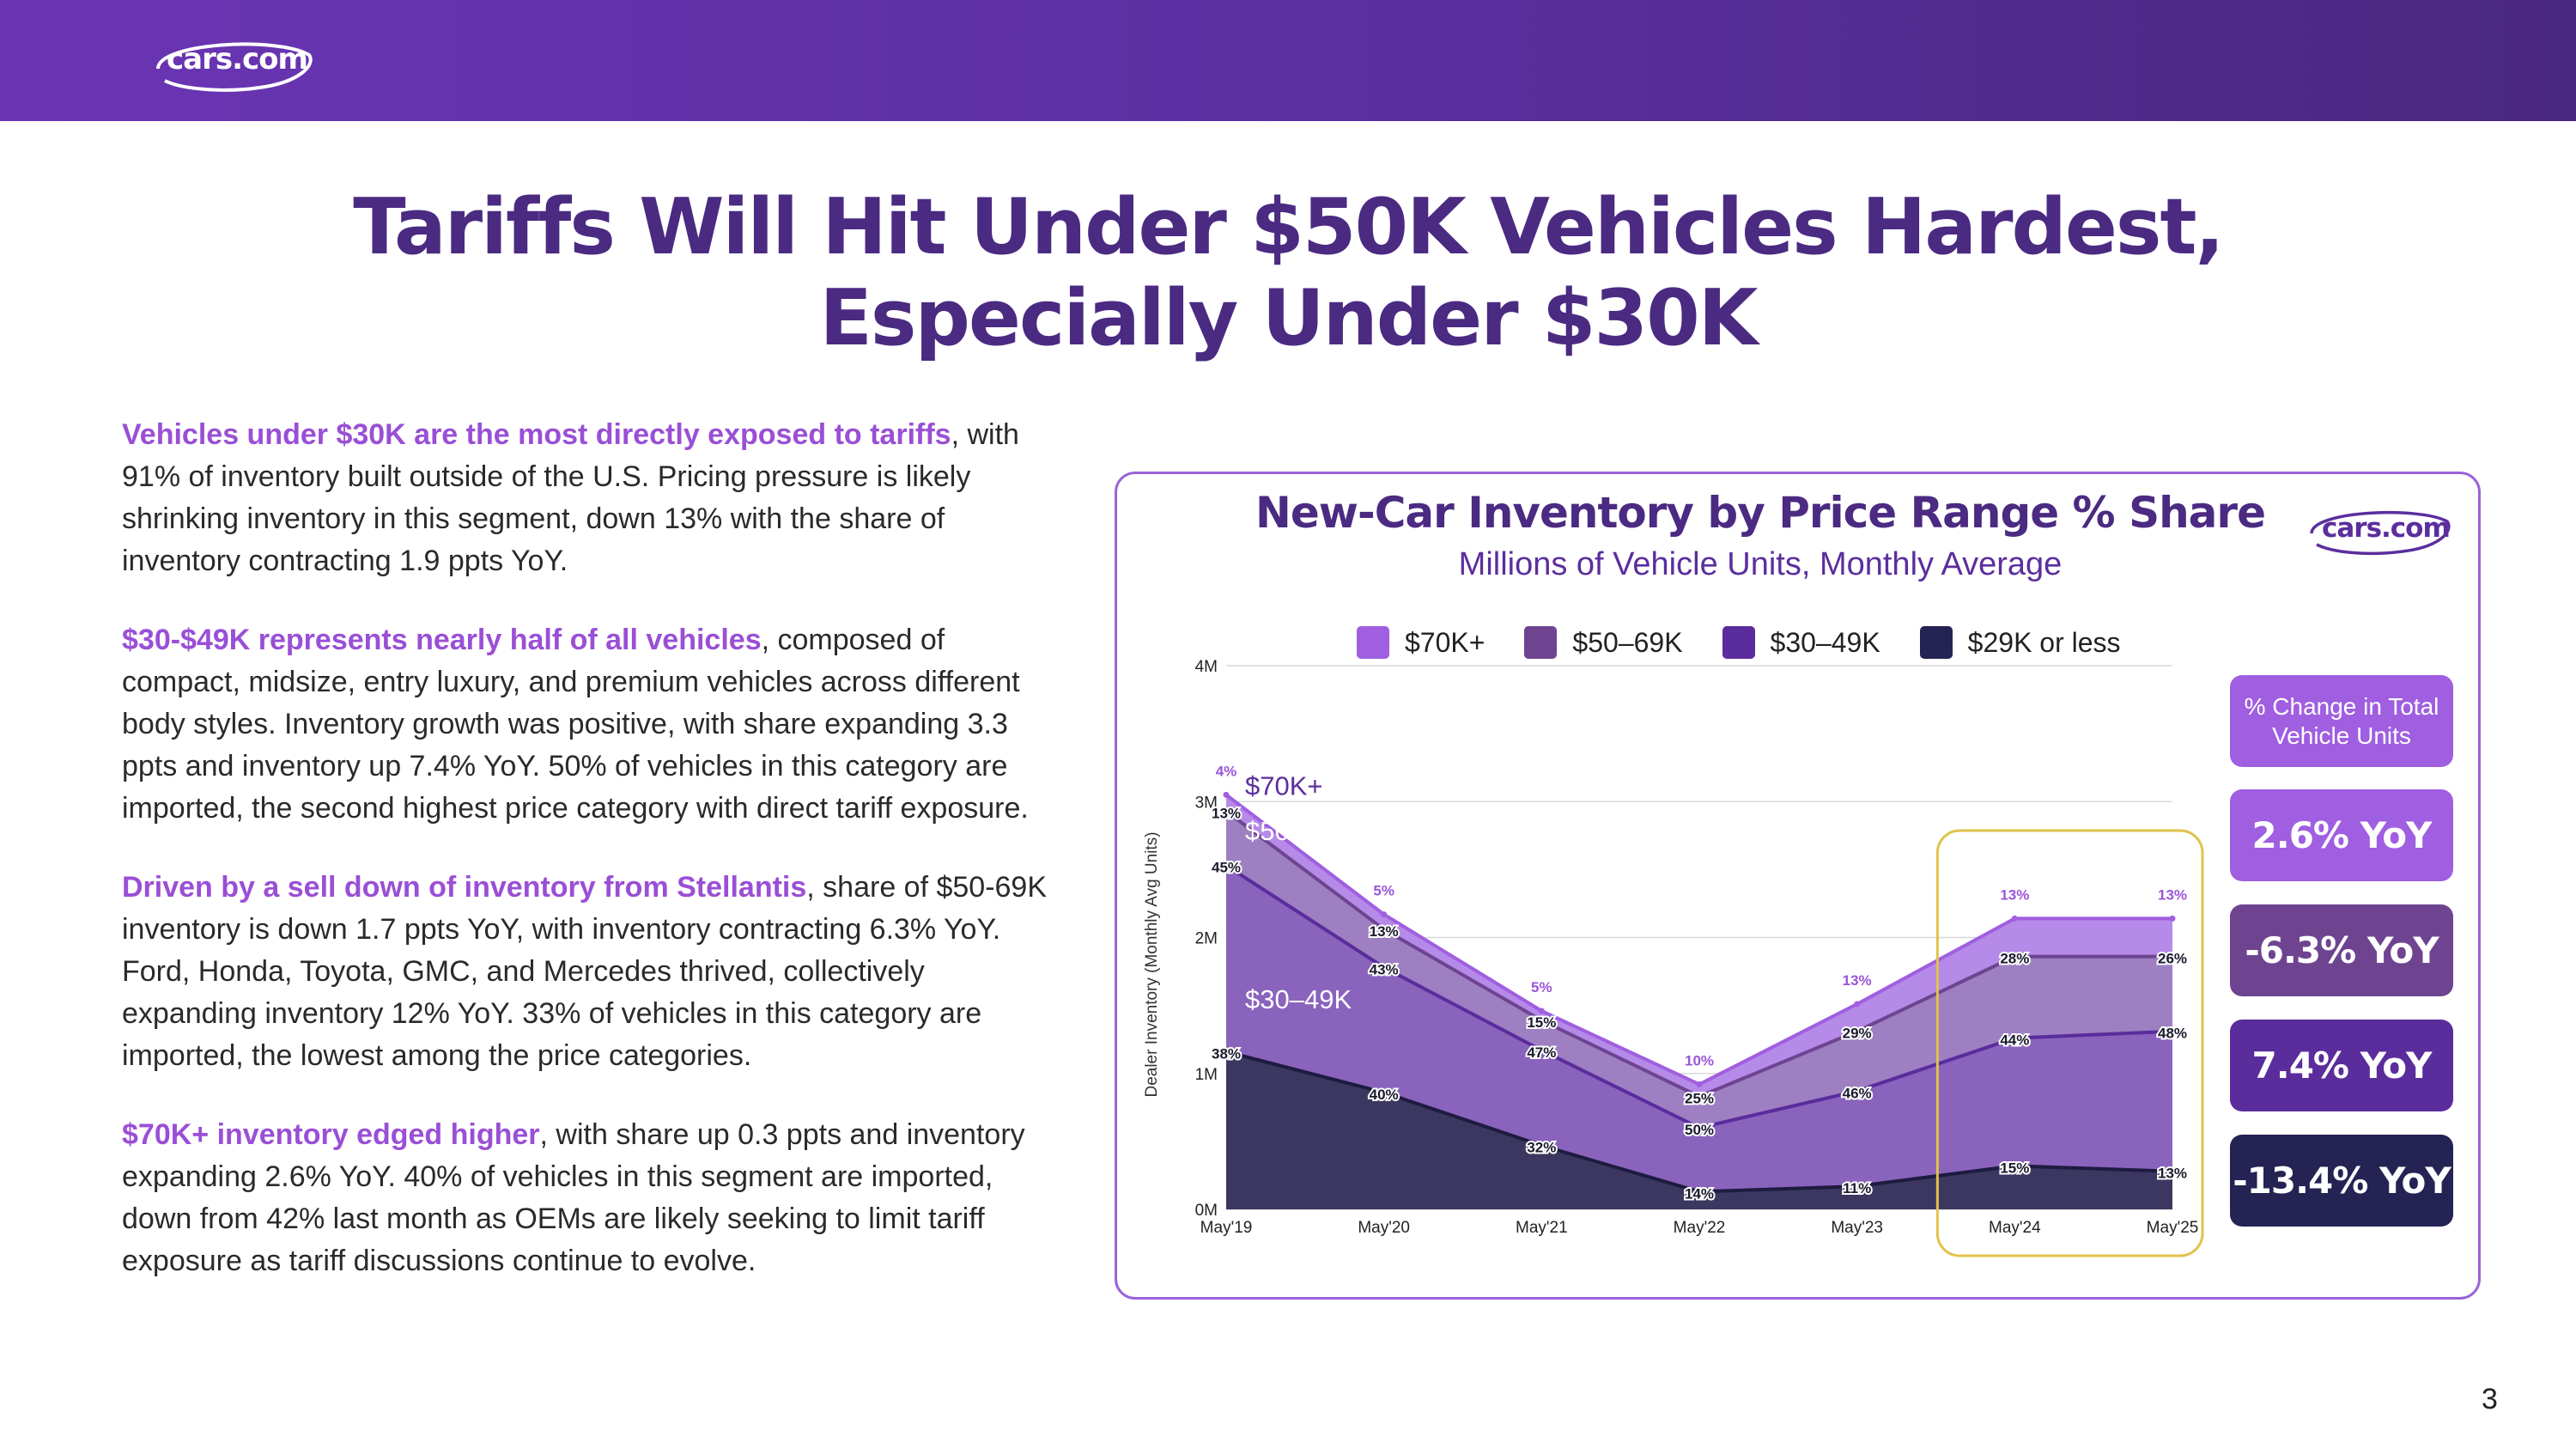 This screenshot has height=1449, width=2576. I want to click on cars-com-logo: cars.com, so click(233, 64).